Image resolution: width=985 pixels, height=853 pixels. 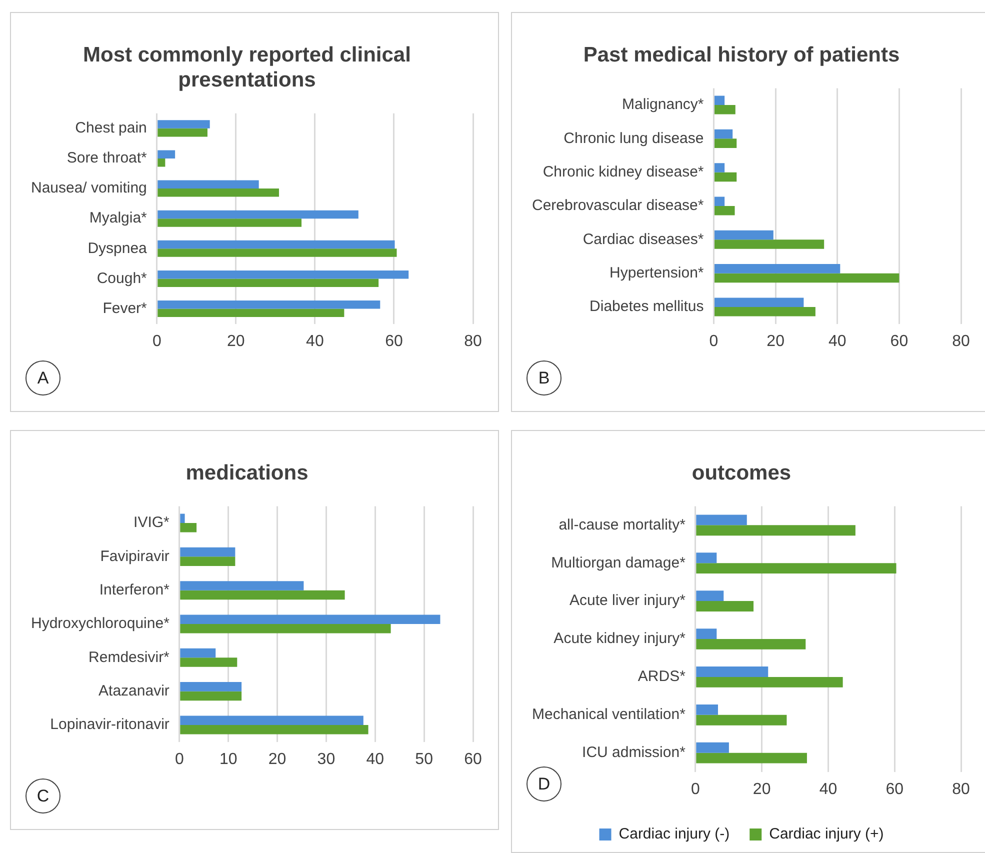 I want to click on y-tick-label: Cough*, so click(x=122, y=278).